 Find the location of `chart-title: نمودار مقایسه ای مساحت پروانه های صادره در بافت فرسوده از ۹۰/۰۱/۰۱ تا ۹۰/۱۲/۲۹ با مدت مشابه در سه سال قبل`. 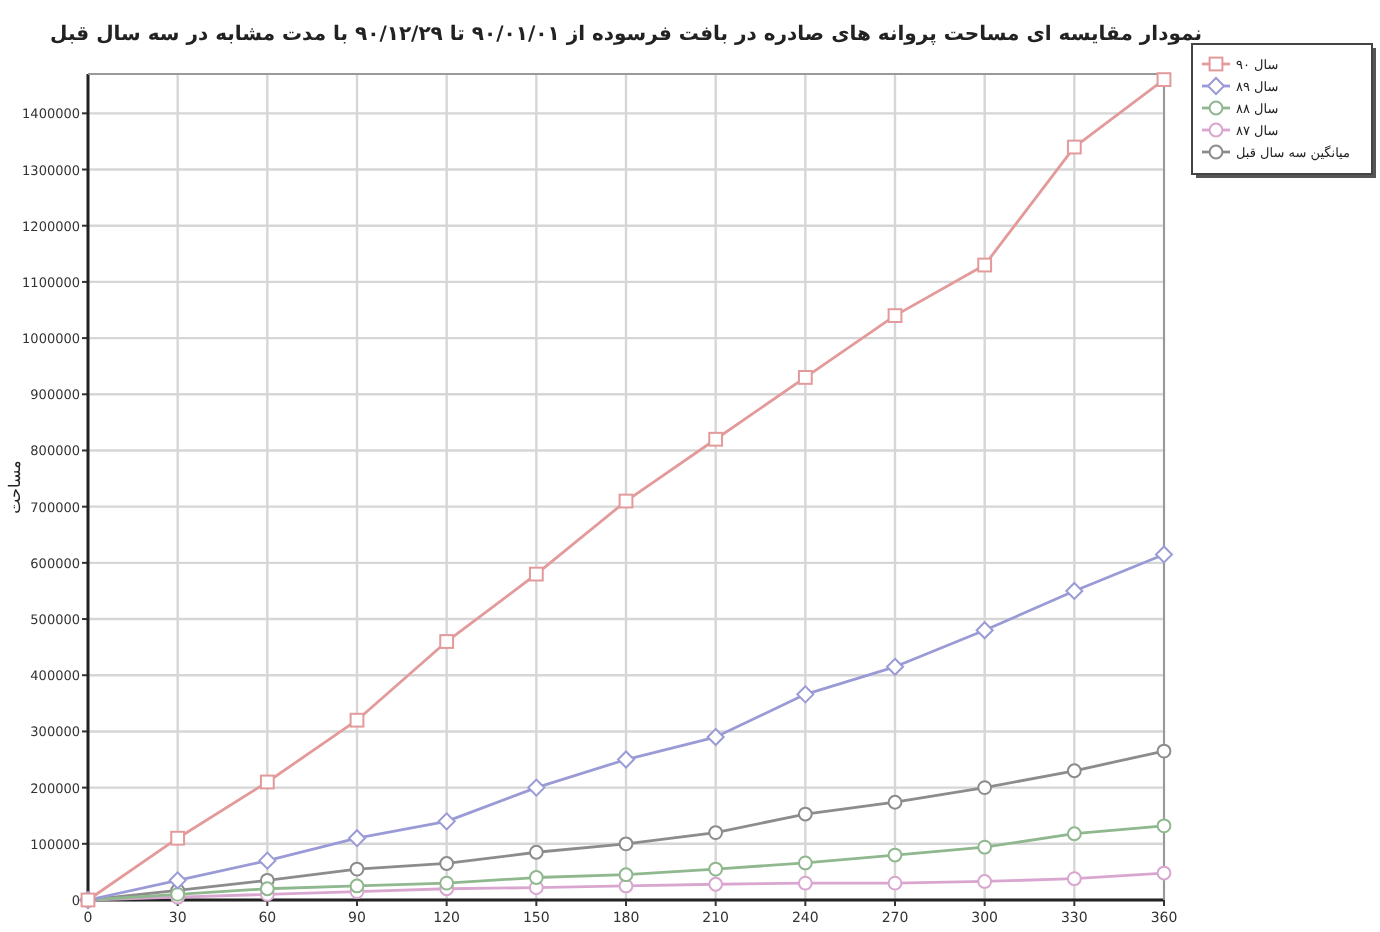

chart-title: نمودار مقایسه ای مساحت پروانه های صادره در بافت فرسوده از ۹۰/۰۱/۰۱ تا ۹۰/۱۲/۲۹ با مدت مشابه در سه سال قبل is located at coordinates (626, 35).